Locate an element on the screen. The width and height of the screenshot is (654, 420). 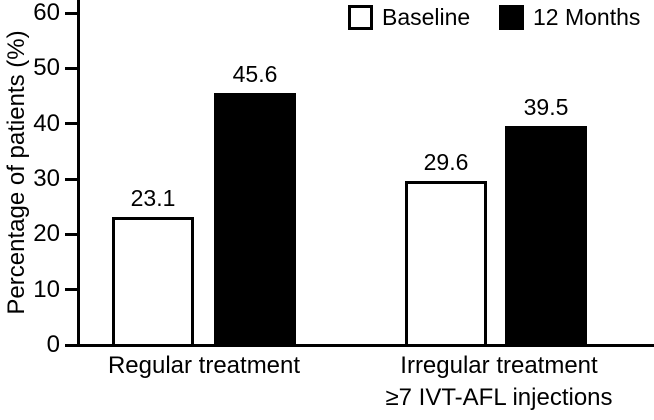
y-axis-line is located at coordinates (78, 173).